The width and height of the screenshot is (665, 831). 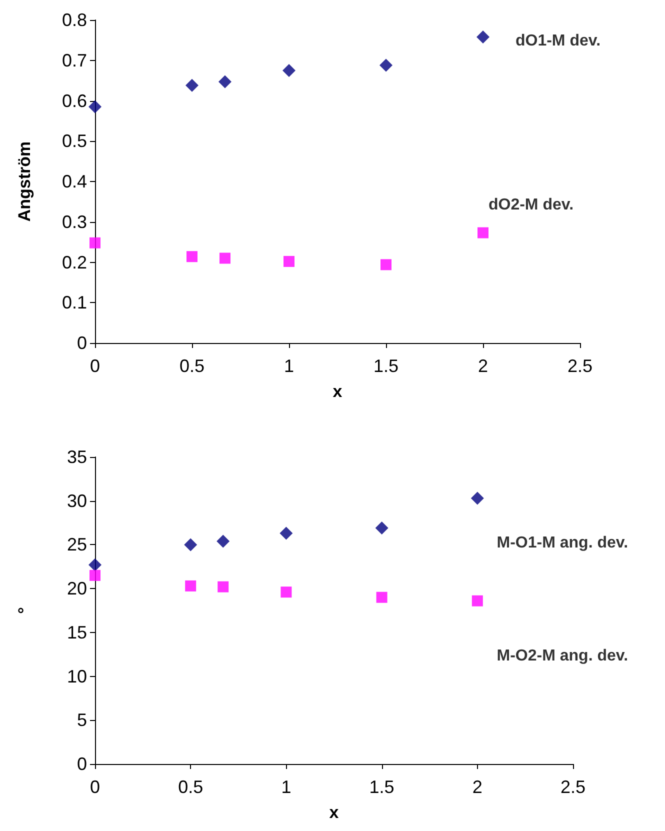 What do you see at coordinates (81, 720) in the screenshot?
I see `y-tick-label: 5` at bounding box center [81, 720].